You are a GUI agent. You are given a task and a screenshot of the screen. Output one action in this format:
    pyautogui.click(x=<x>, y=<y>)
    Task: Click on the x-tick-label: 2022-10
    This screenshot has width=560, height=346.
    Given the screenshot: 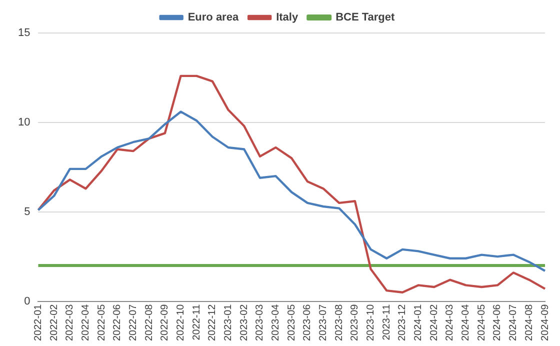 What is the action you would take?
    pyautogui.click(x=181, y=323)
    